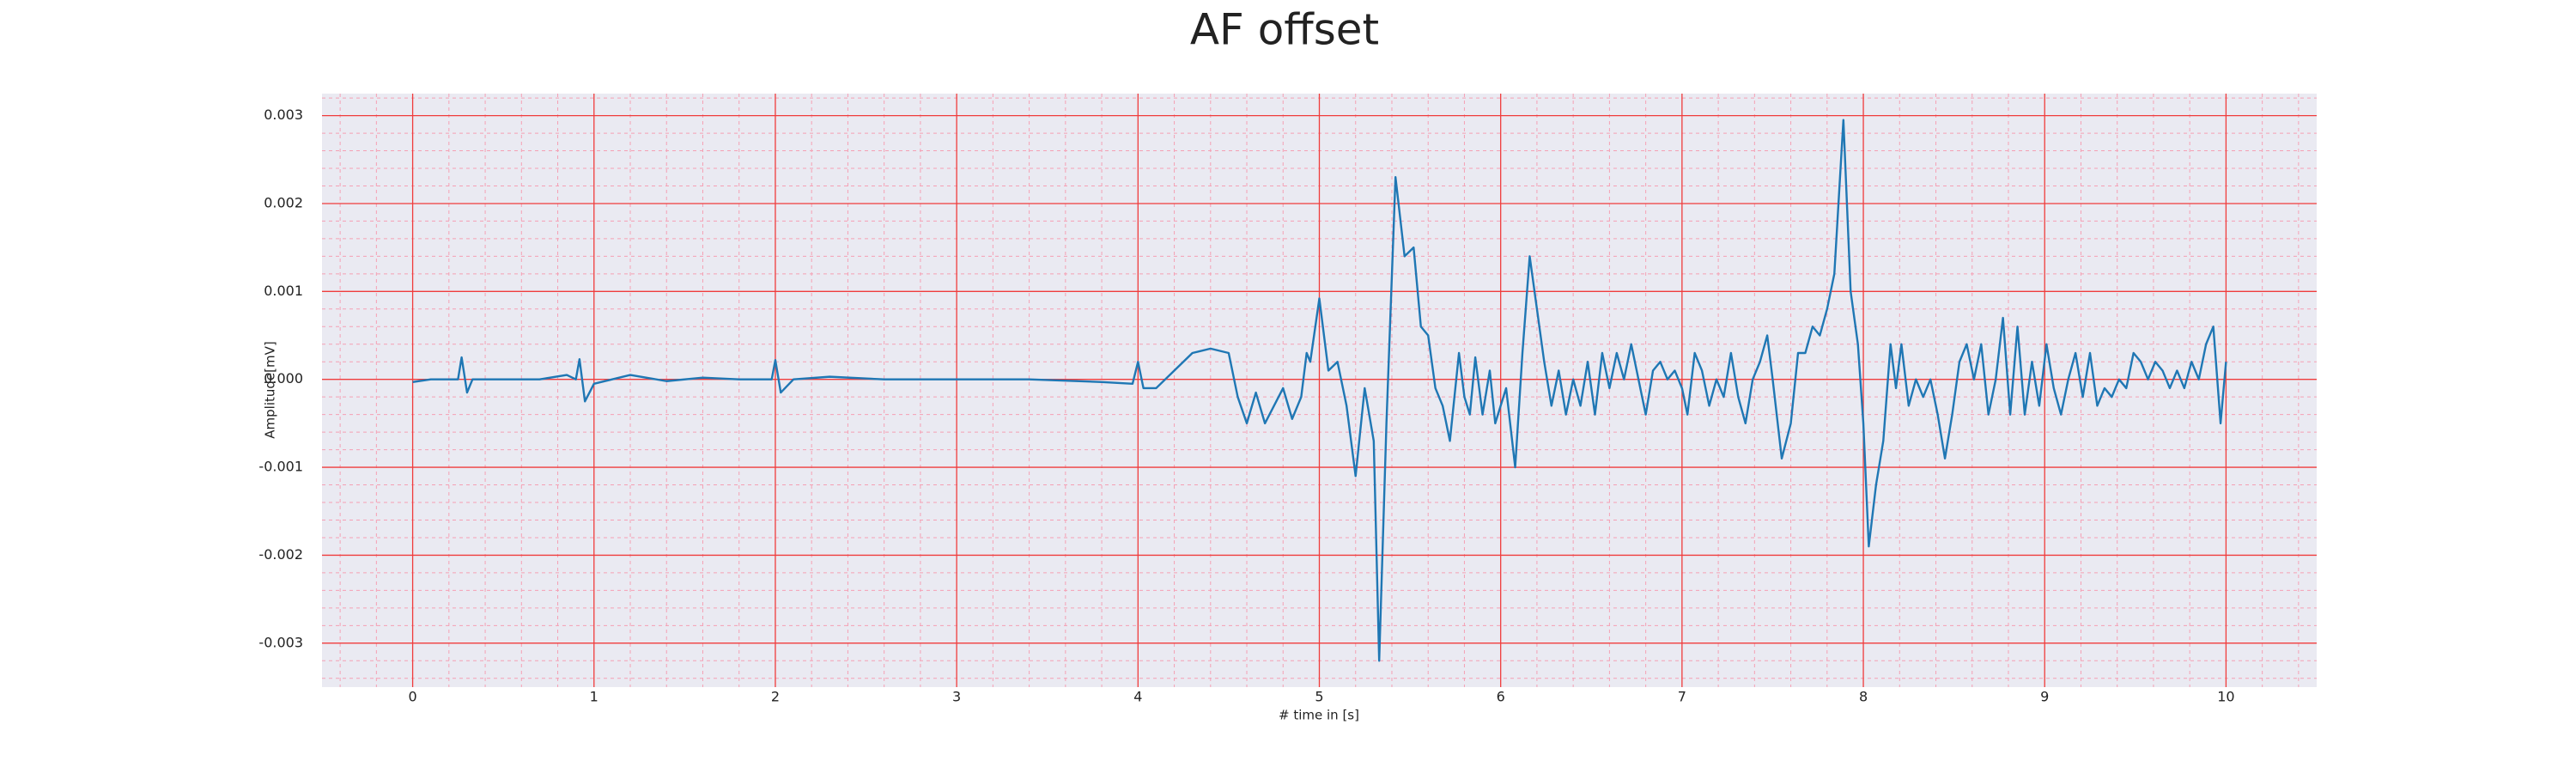 The width and height of the screenshot is (2576, 773). What do you see at coordinates (1864, 697) in the screenshot?
I see `x-tick-label: 8` at bounding box center [1864, 697].